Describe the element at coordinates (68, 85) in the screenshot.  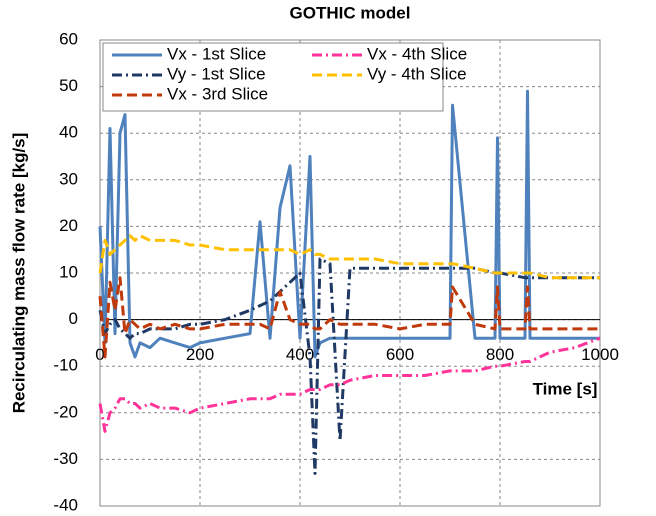
I see `y-tick-label: 50` at that location.